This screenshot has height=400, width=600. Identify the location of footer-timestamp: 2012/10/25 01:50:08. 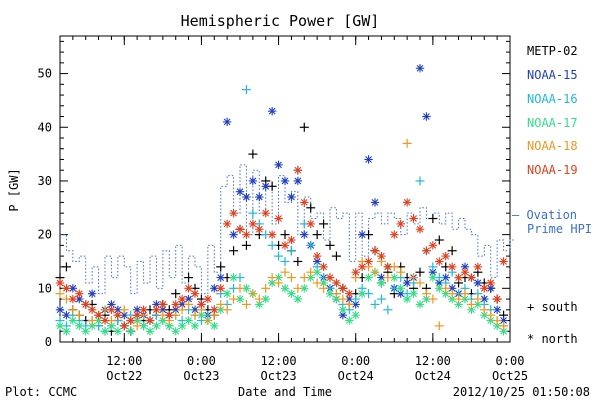
(521, 392).